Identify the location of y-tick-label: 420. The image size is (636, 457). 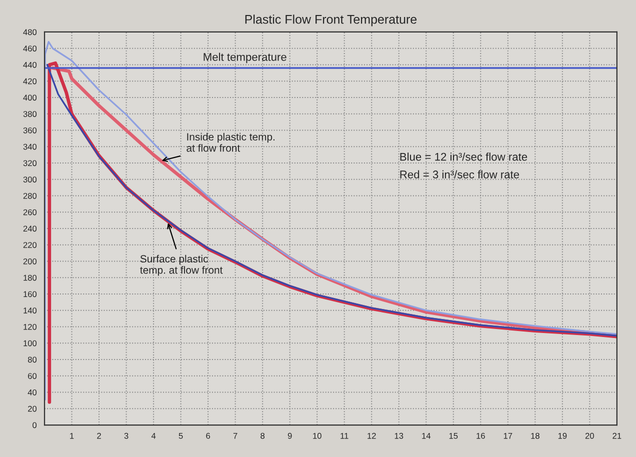
(30, 81).